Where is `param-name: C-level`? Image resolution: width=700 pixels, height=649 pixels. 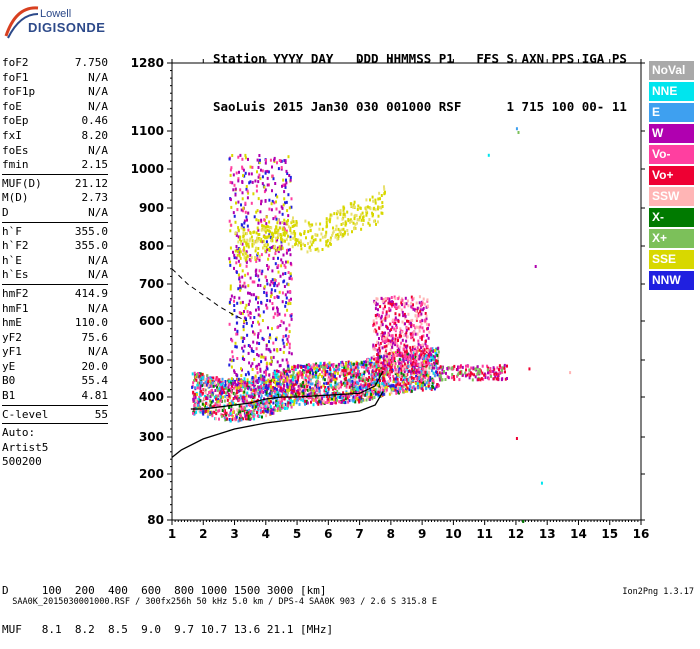 param-name: C-level is located at coordinates (25, 414).